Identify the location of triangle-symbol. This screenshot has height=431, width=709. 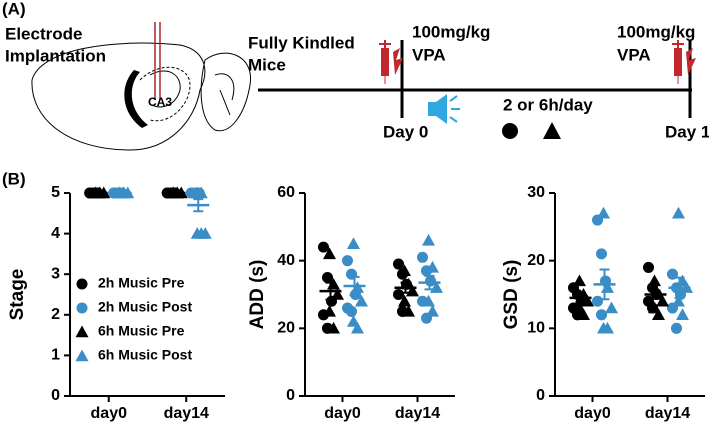
(552, 130).